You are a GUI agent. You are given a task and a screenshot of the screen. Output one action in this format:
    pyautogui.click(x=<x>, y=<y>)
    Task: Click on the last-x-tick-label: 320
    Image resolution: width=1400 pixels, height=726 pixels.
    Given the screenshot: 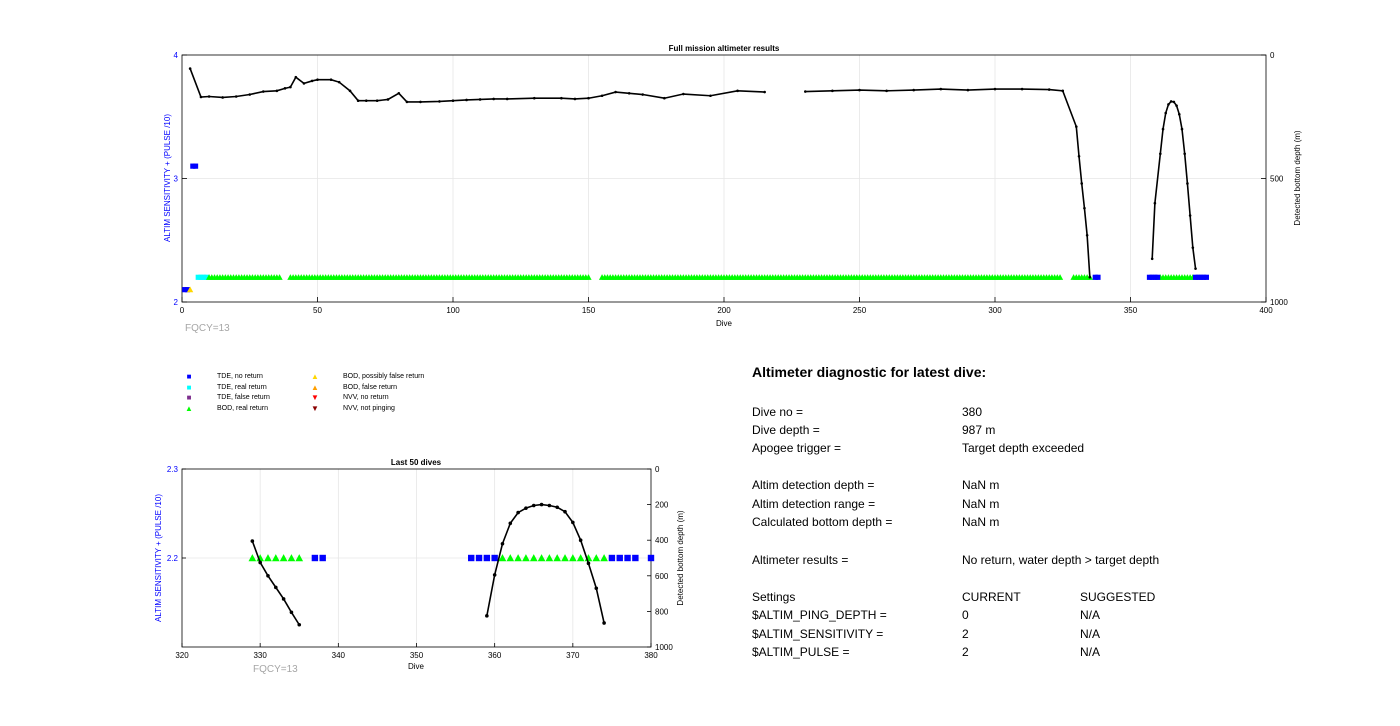 What is the action you would take?
    pyautogui.click(x=182, y=655)
    